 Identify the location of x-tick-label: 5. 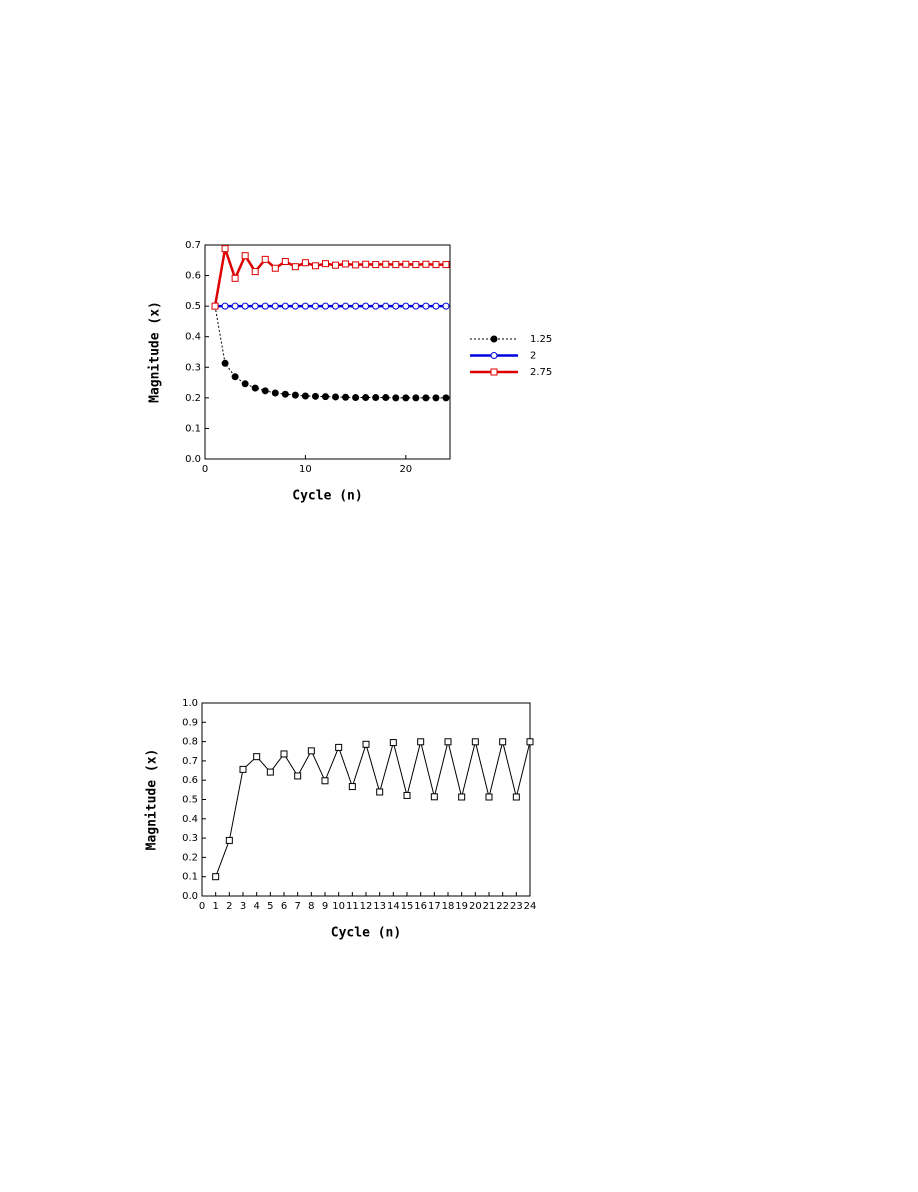
(270, 906).